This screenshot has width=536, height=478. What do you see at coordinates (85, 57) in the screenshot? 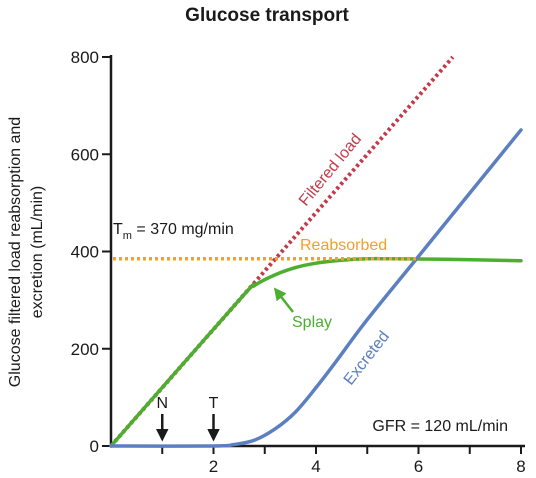
I see `y-tick-label: 800` at bounding box center [85, 57].